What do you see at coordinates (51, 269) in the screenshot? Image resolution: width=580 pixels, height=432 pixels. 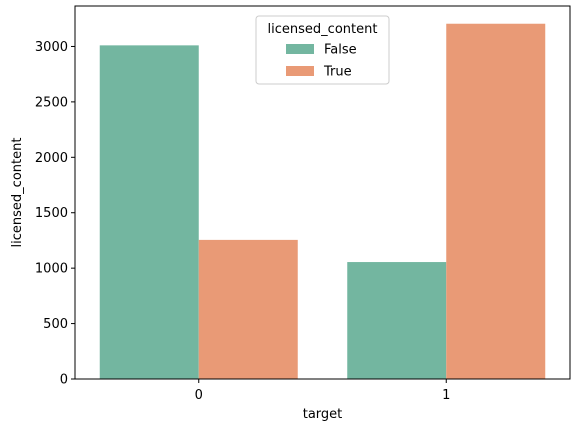 I see `y-tick-label: 1000` at bounding box center [51, 269].